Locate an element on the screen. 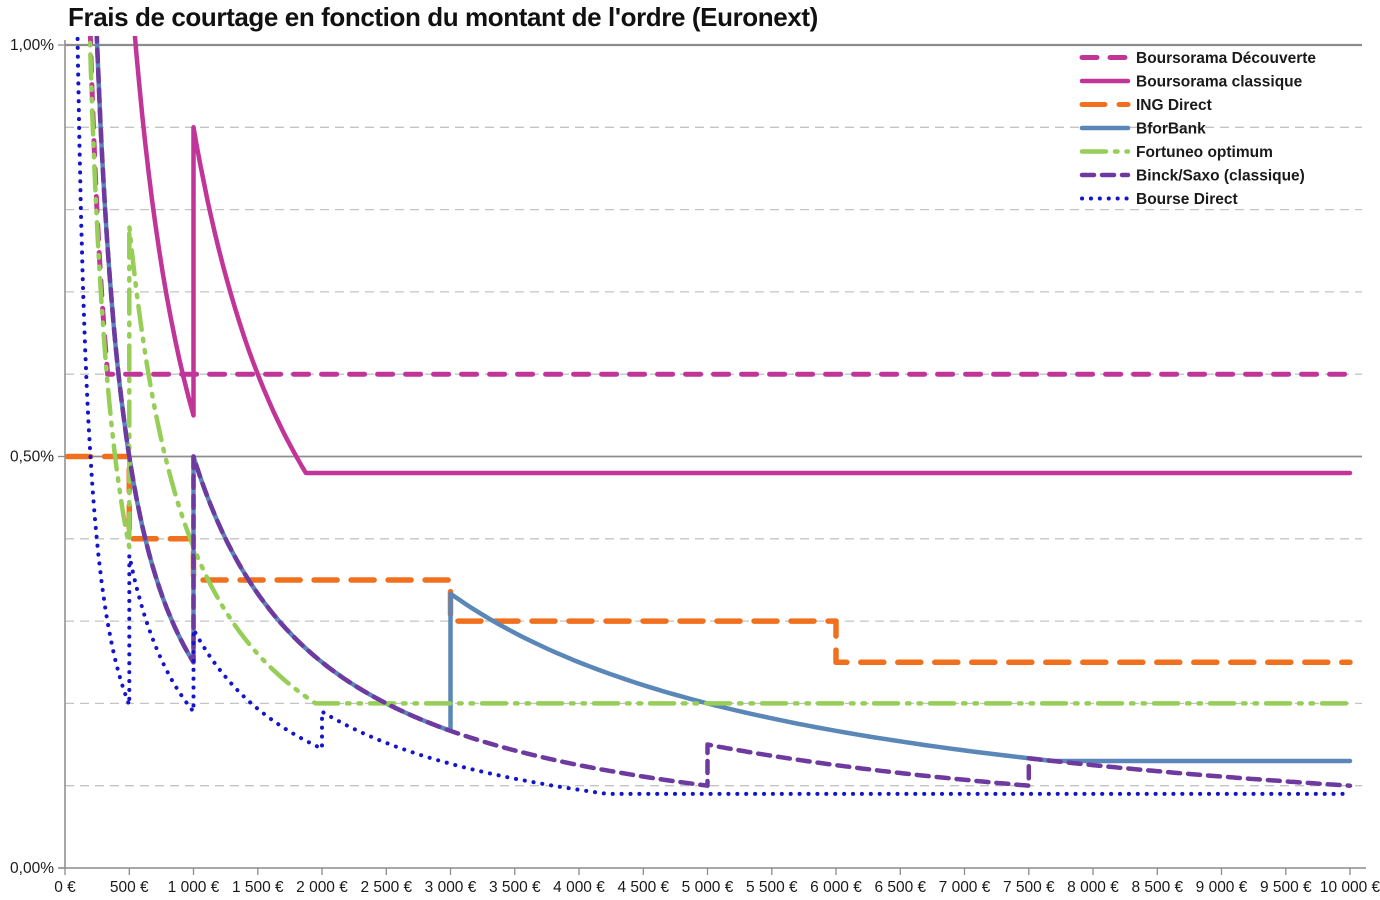 The width and height of the screenshot is (1380, 900). legend-label: BforBank is located at coordinates (1171, 129).